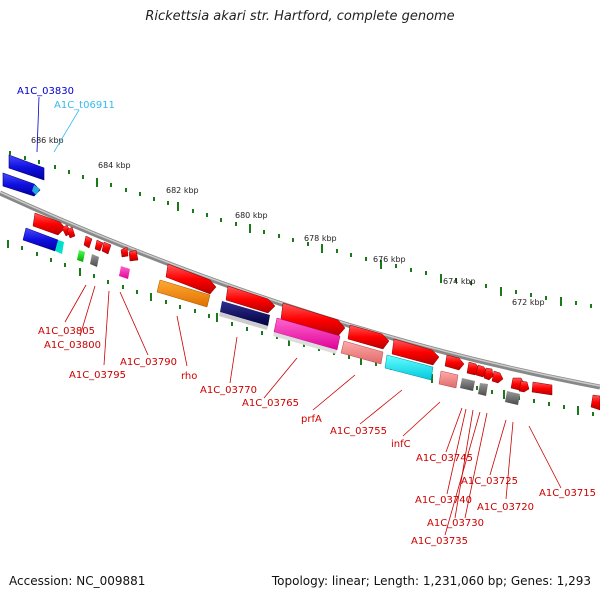 This screenshot has width=600, height=600. Describe the element at coordinates (77, 581) in the screenshot. I see `accession-text: Accession: NC_009881` at that location.